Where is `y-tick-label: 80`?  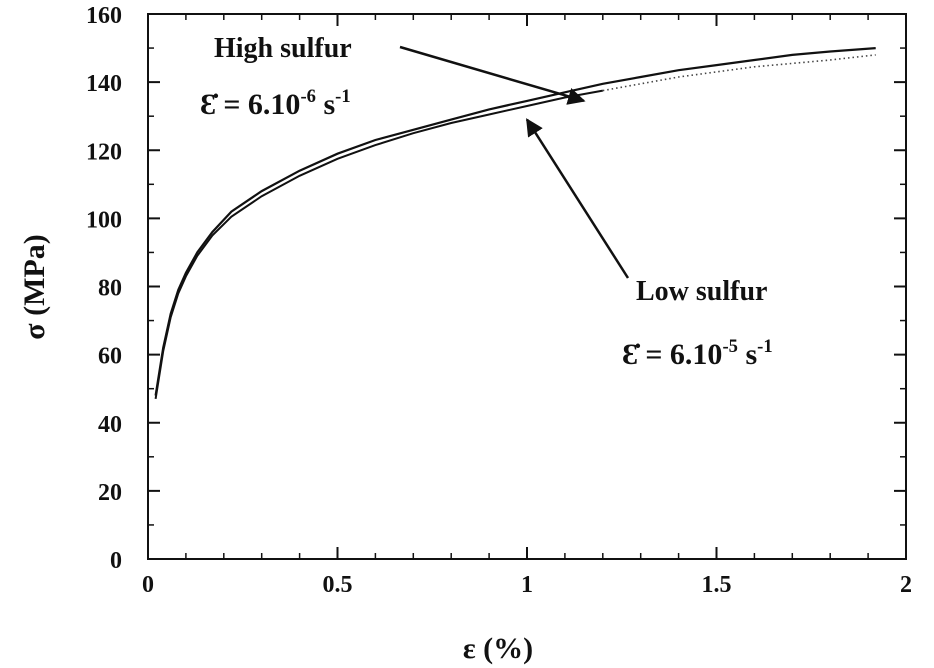 y-tick-label: 80 is located at coordinates (110, 289).